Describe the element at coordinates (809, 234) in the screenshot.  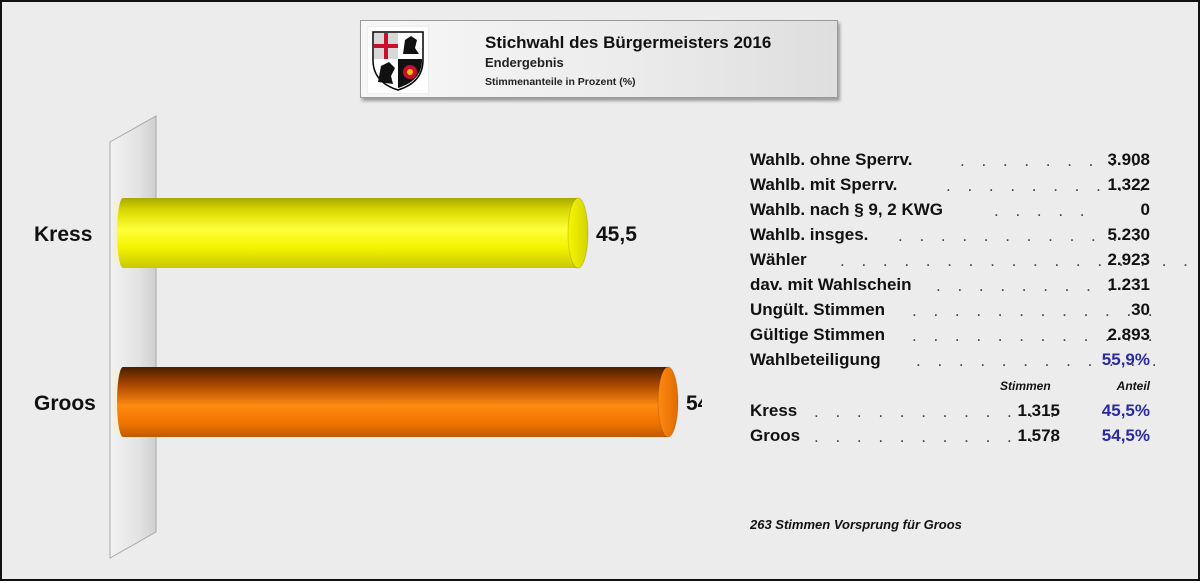
I see `stat-label: Wahlb. insges.` at that location.